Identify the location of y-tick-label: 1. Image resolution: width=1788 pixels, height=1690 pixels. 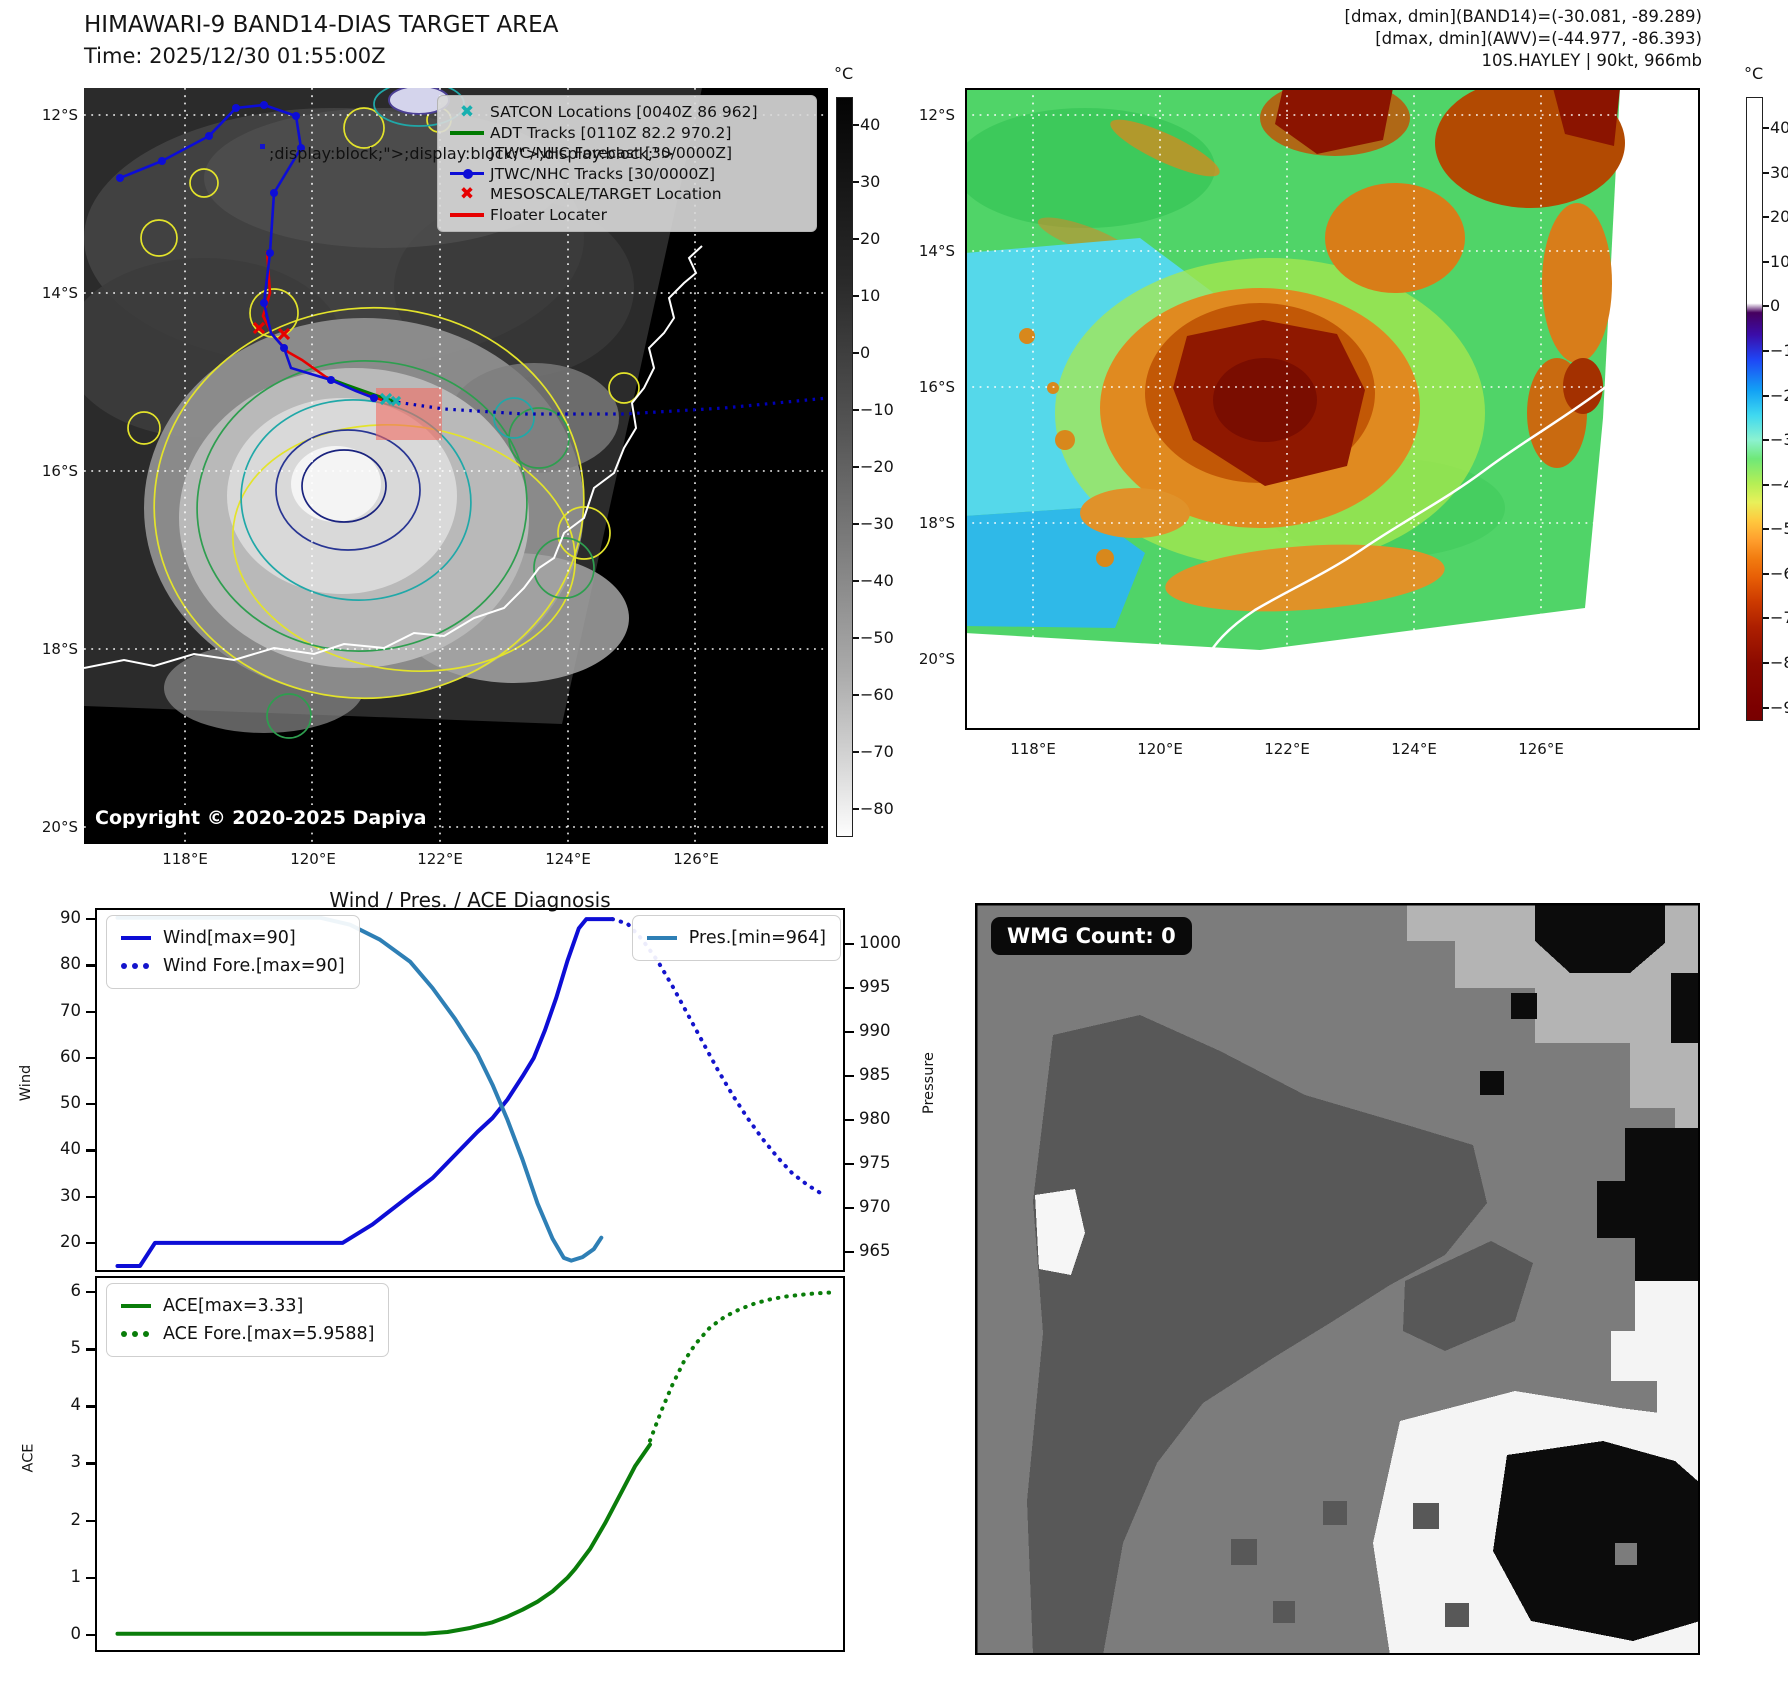
(76, 1576).